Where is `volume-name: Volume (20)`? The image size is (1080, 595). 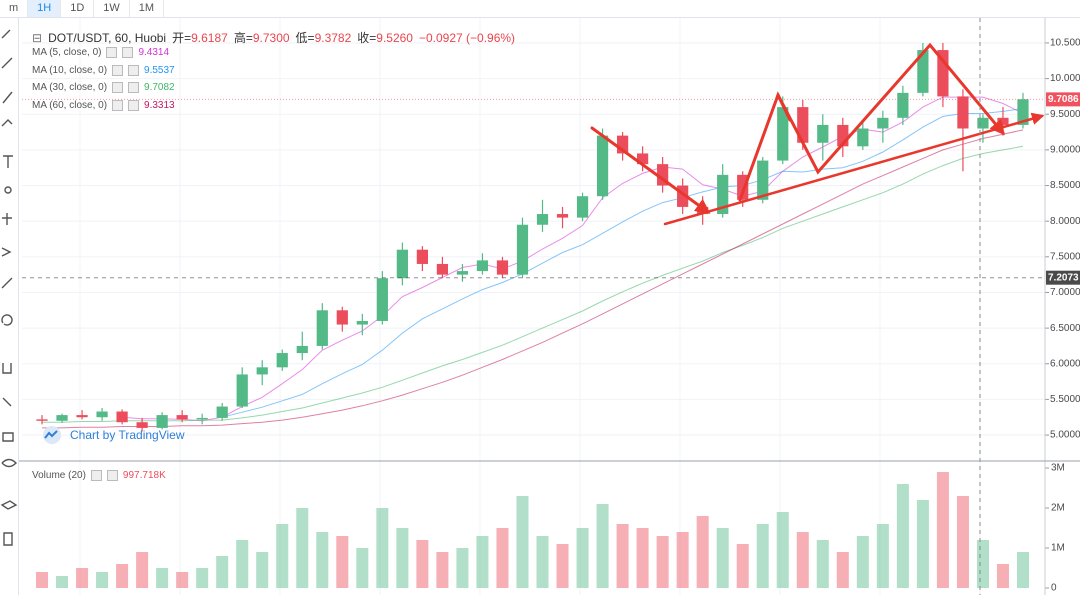
volume-name: Volume (20) is located at coordinates (59, 475).